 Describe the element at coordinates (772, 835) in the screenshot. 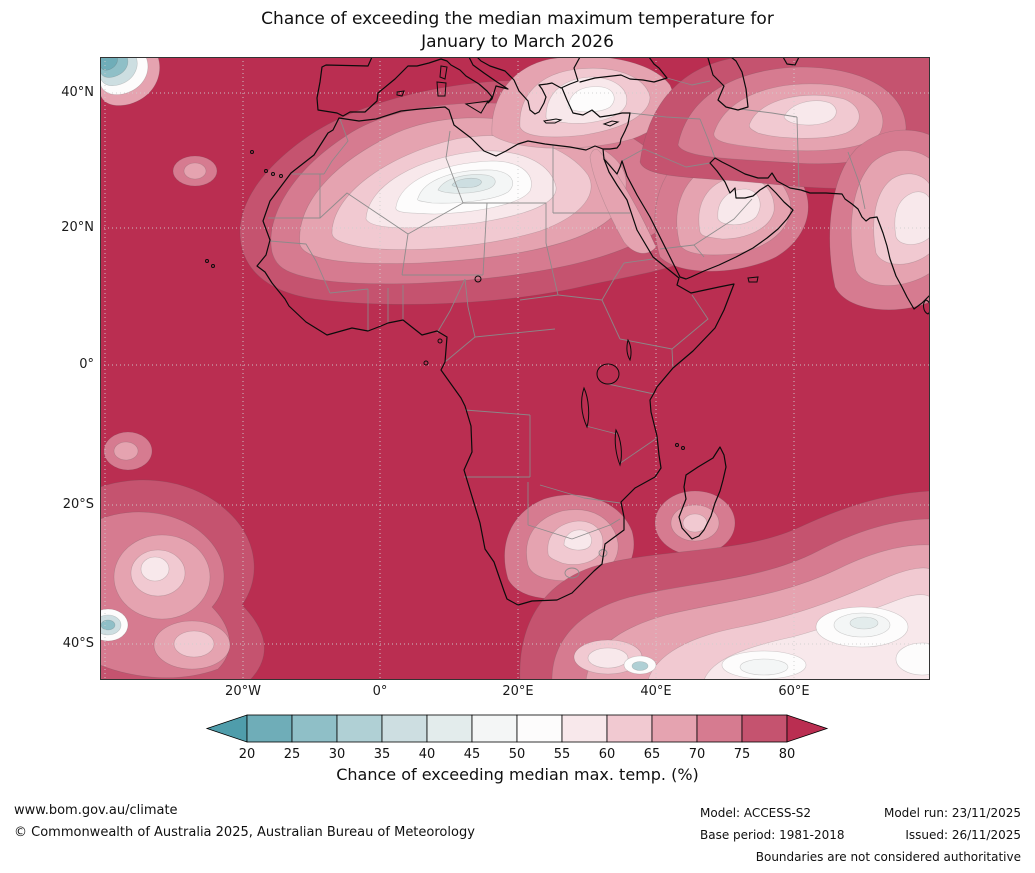

I see `footer-base-period: Base period: 1981-2018` at that location.